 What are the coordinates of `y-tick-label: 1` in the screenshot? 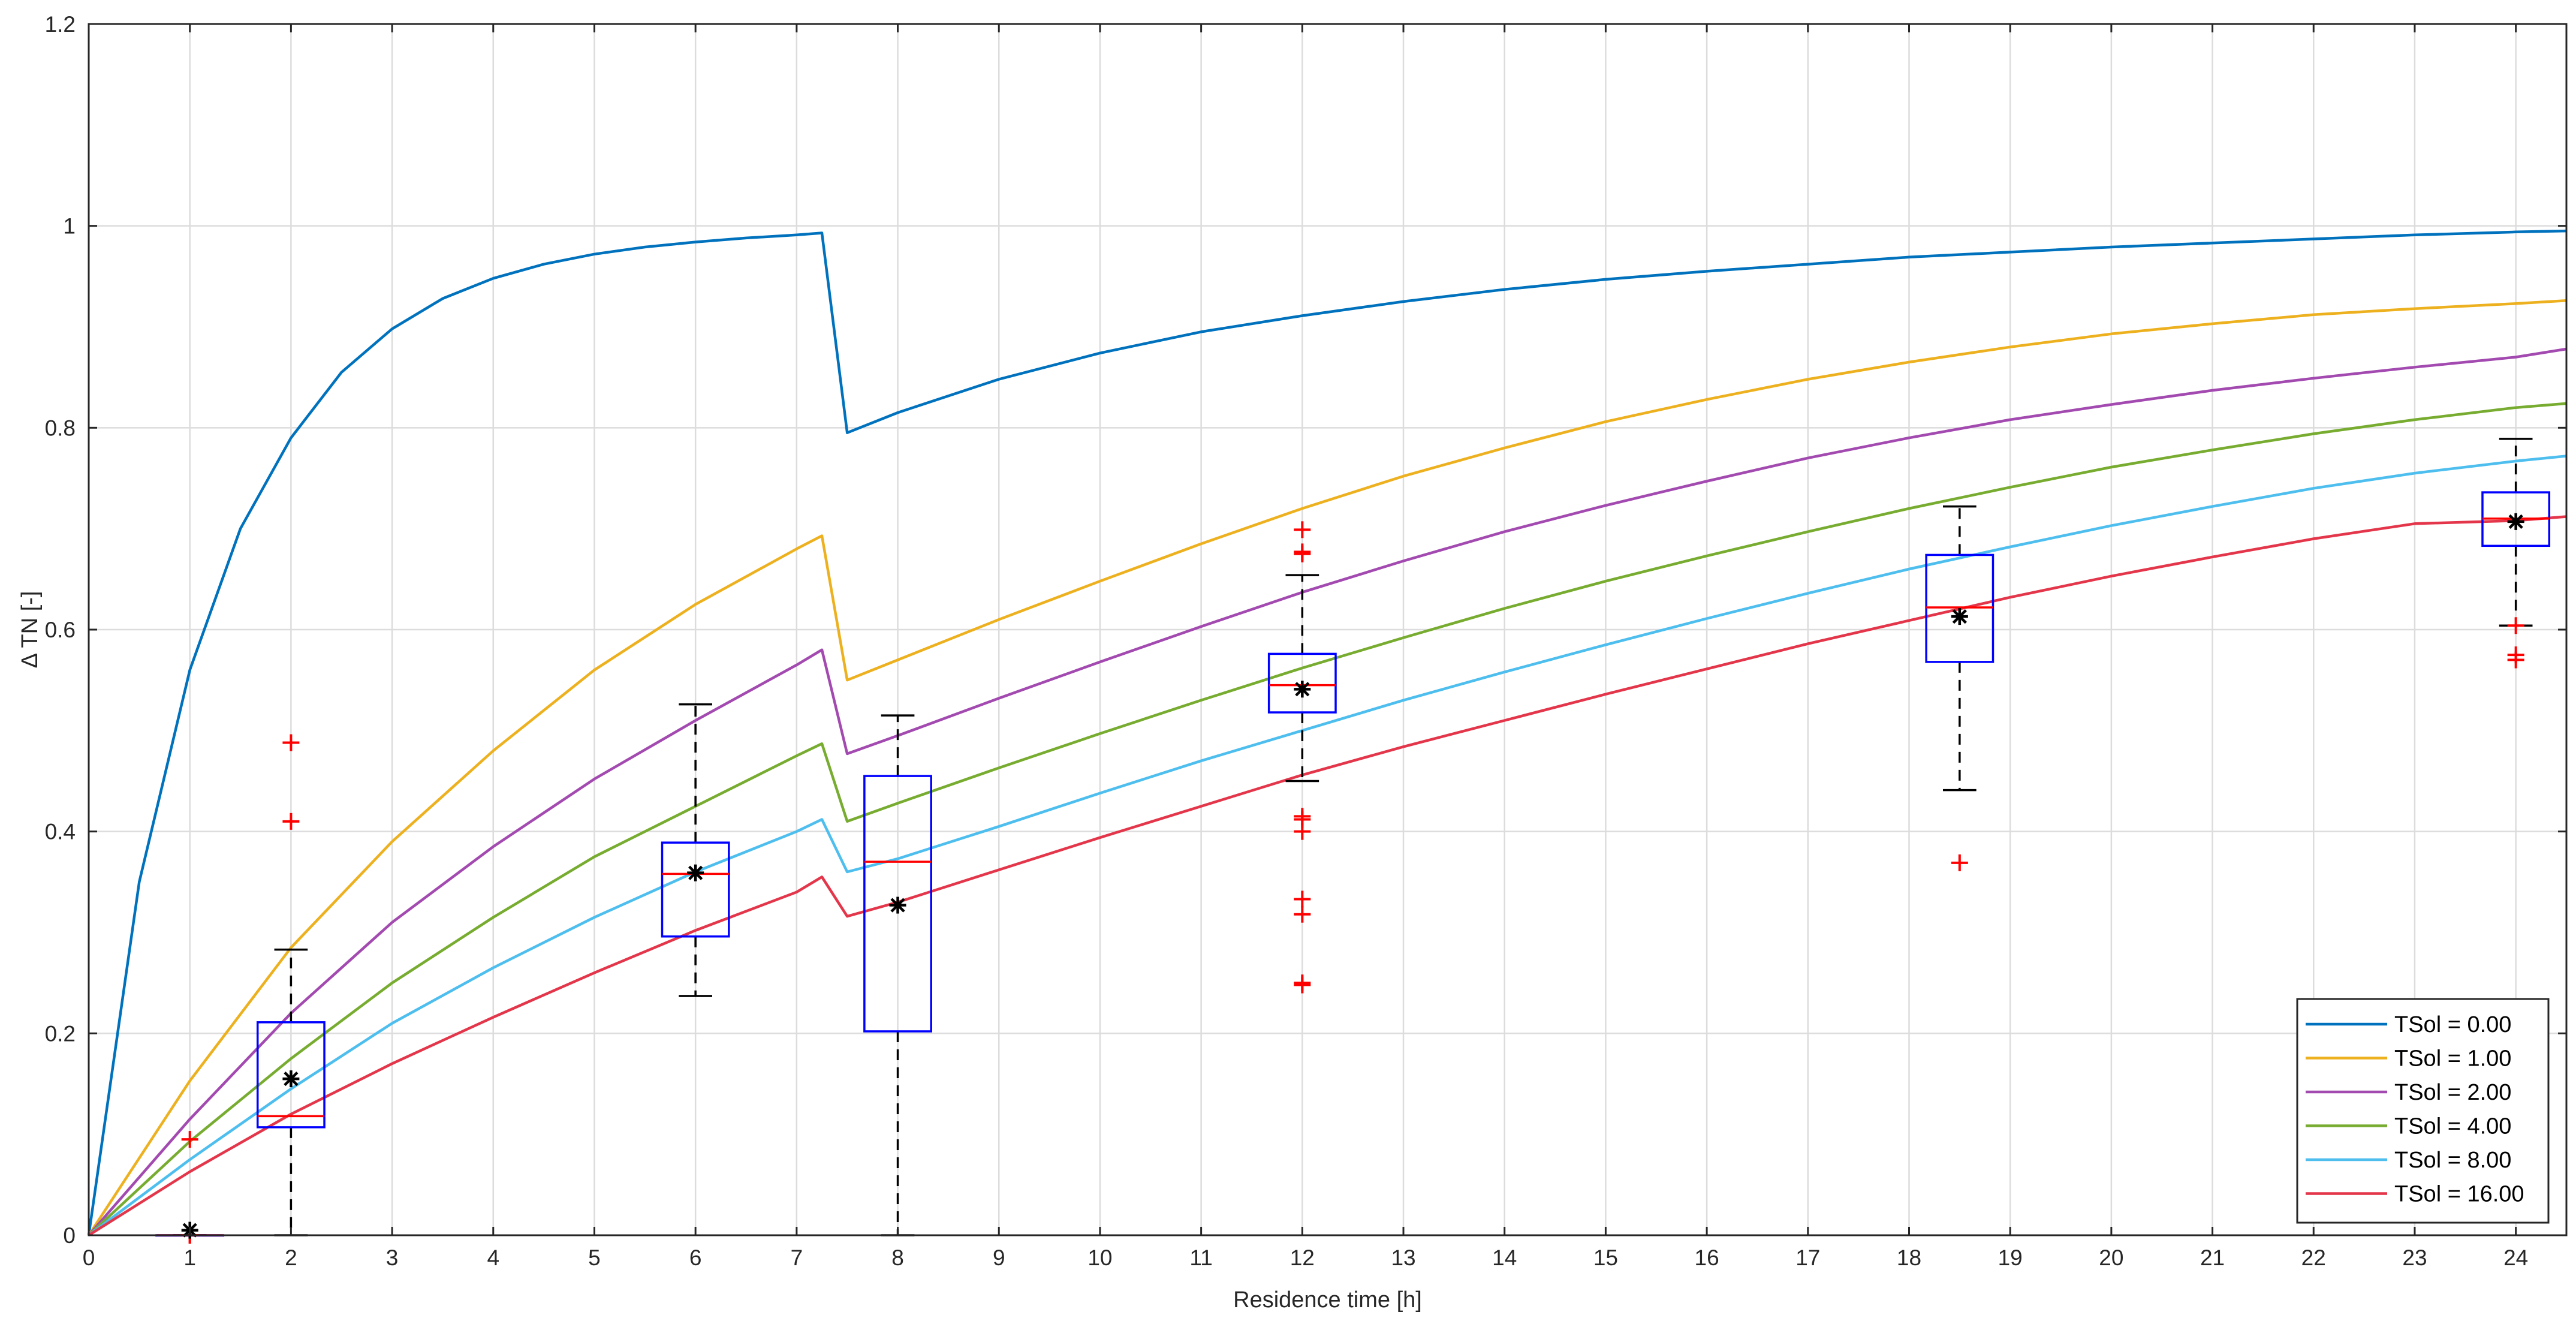 It's located at (70, 227).